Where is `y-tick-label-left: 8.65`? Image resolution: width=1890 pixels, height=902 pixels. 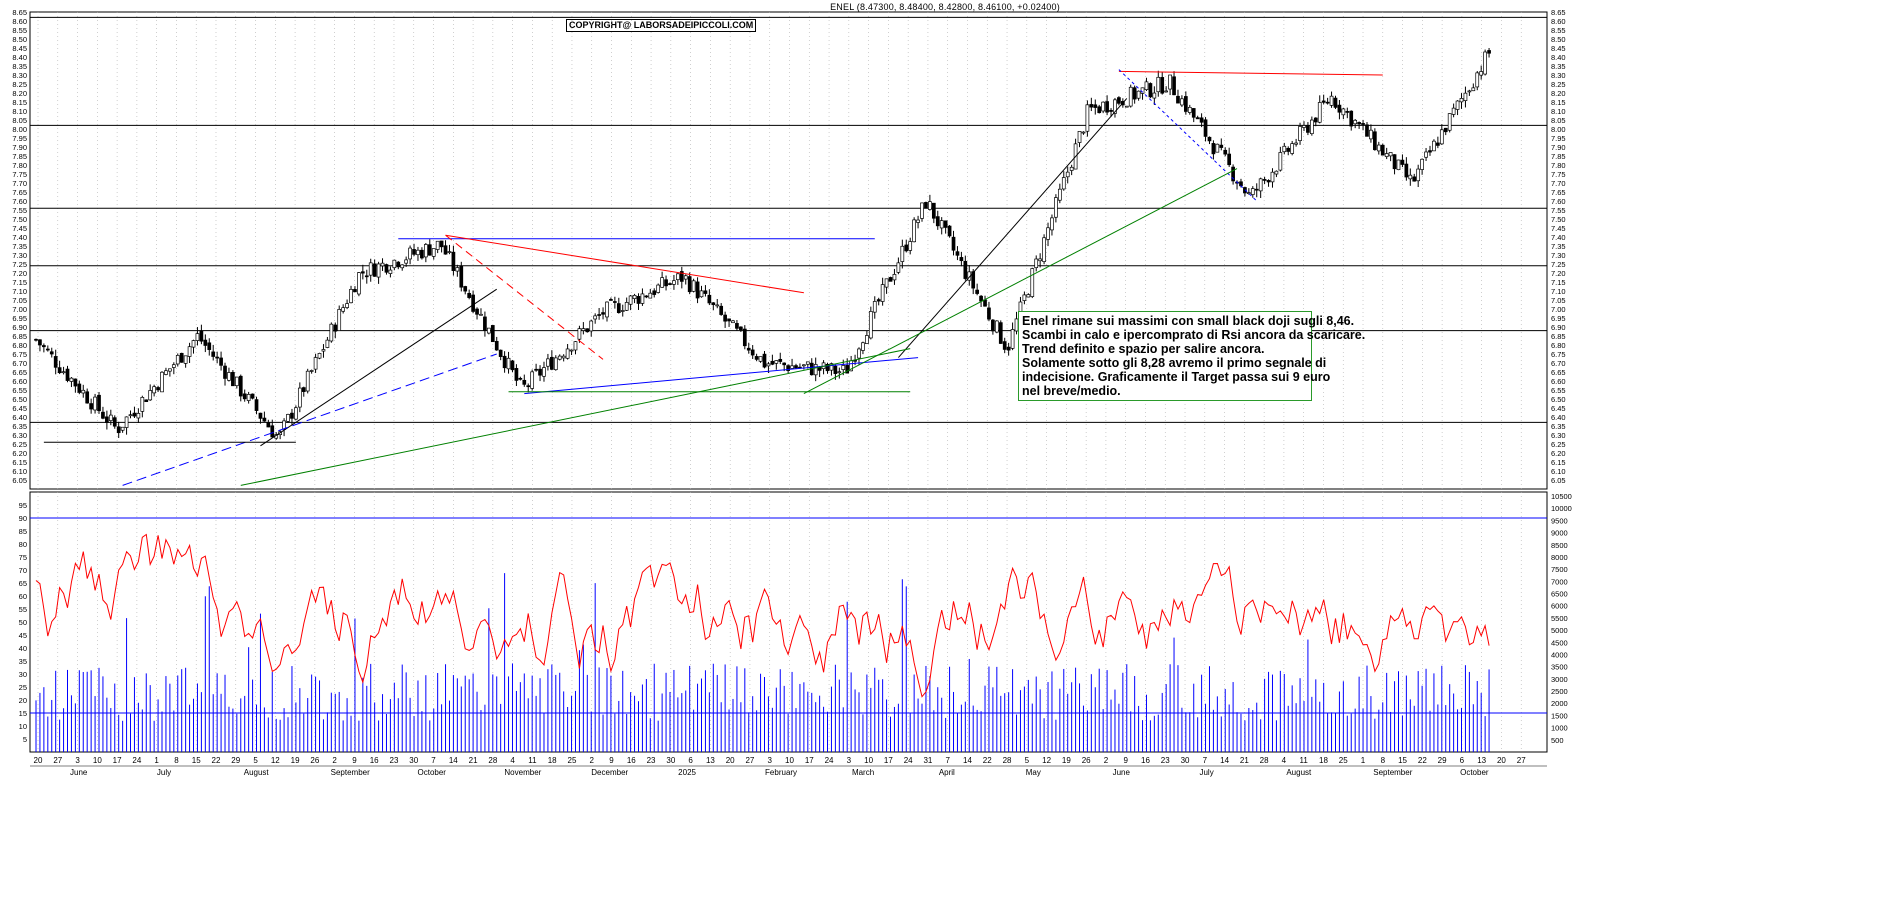 y-tick-label-left: 8.65 is located at coordinates (19, 12).